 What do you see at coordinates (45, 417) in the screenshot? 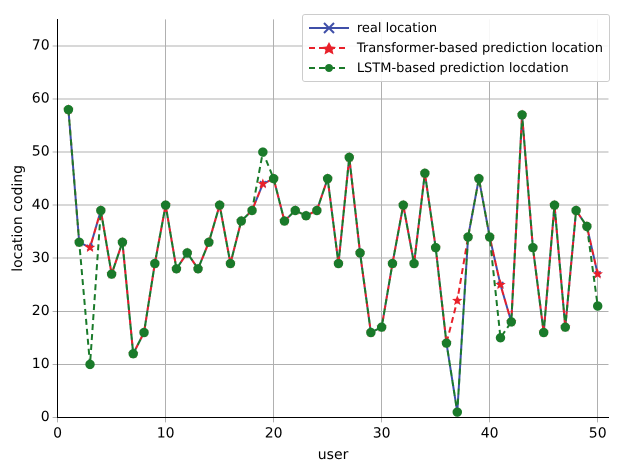
I see `y-tick-label: 0` at bounding box center [45, 417].